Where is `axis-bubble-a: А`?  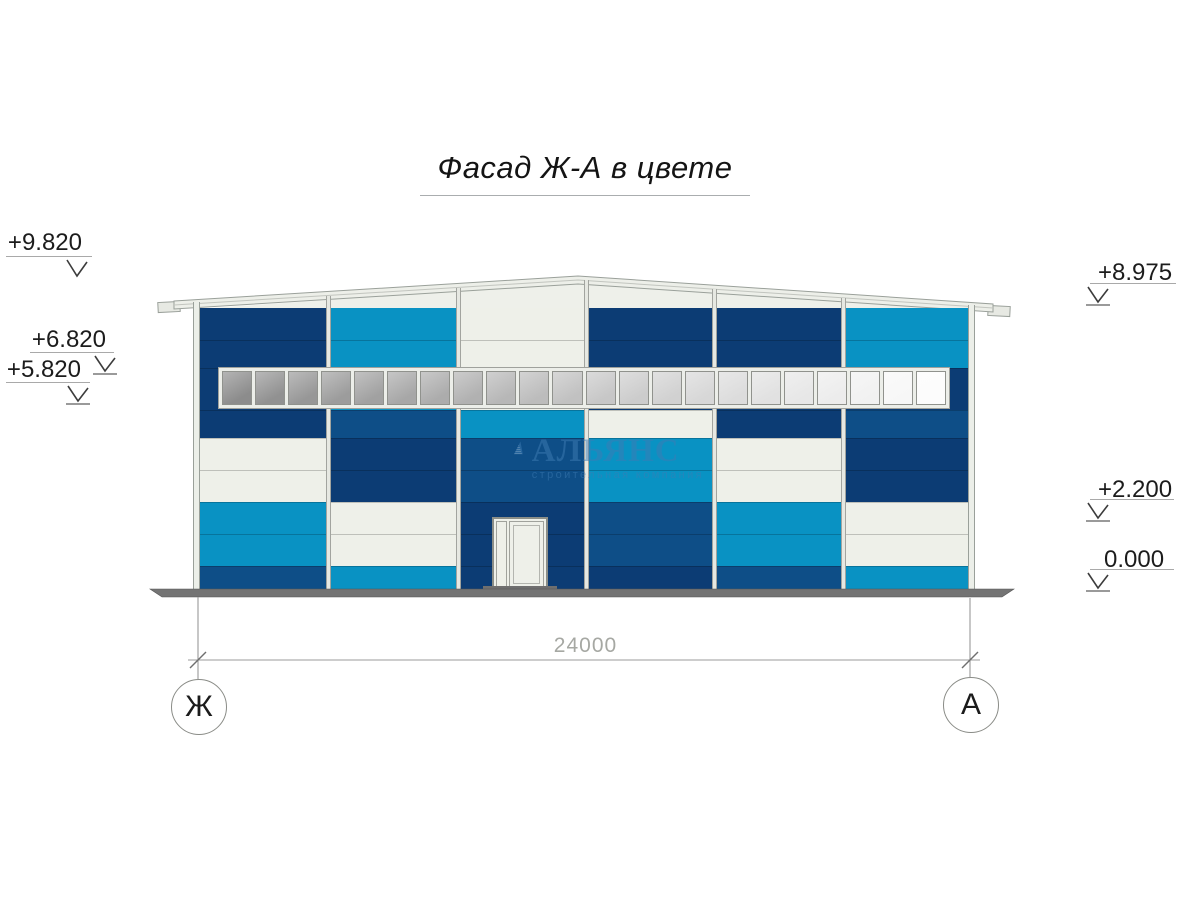
axis-bubble-a: А is located at coordinates (971, 705).